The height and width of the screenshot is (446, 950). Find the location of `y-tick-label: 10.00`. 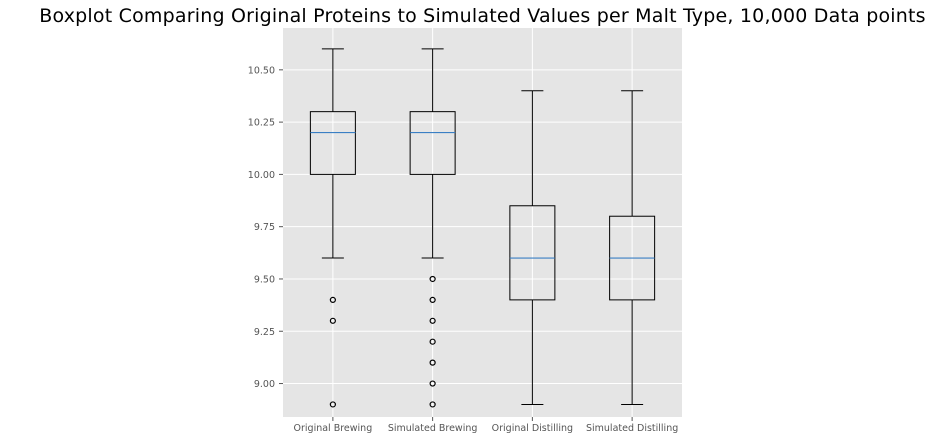

y-tick-label: 10.00 is located at coordinates (261, 175).